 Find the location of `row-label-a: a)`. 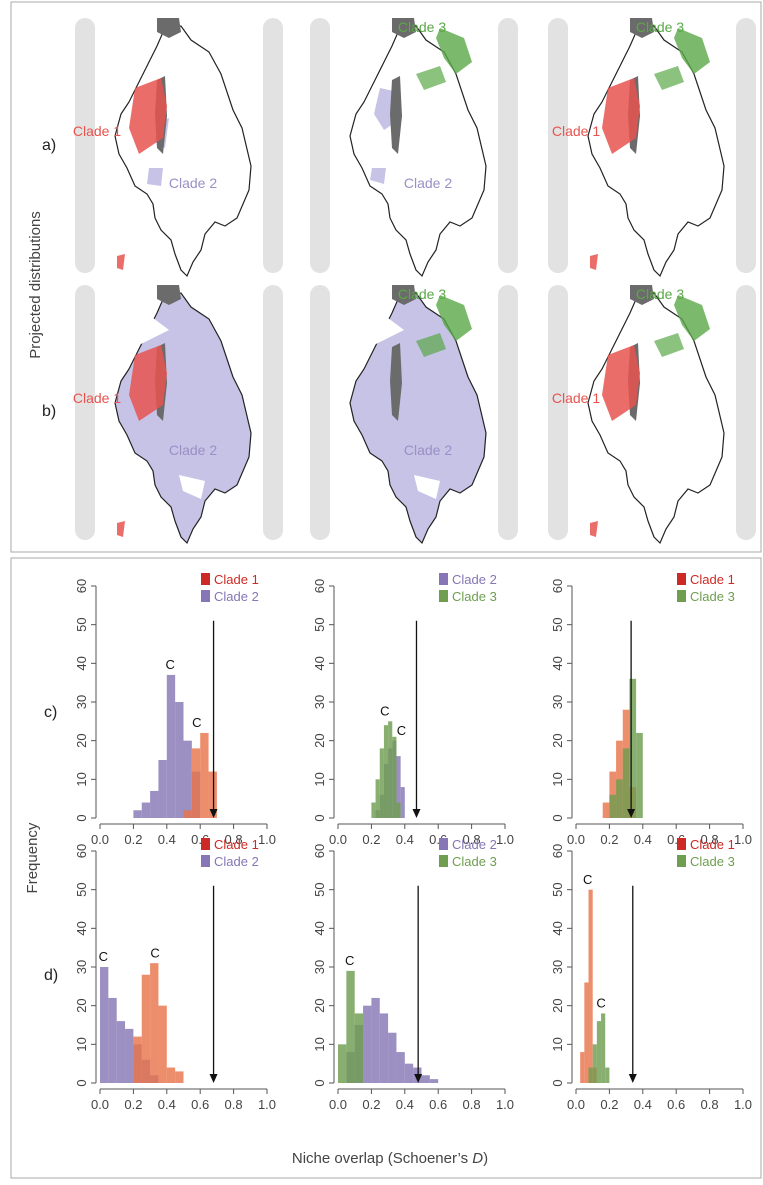

row-label-a: a) is located at coordinates (49, 145).